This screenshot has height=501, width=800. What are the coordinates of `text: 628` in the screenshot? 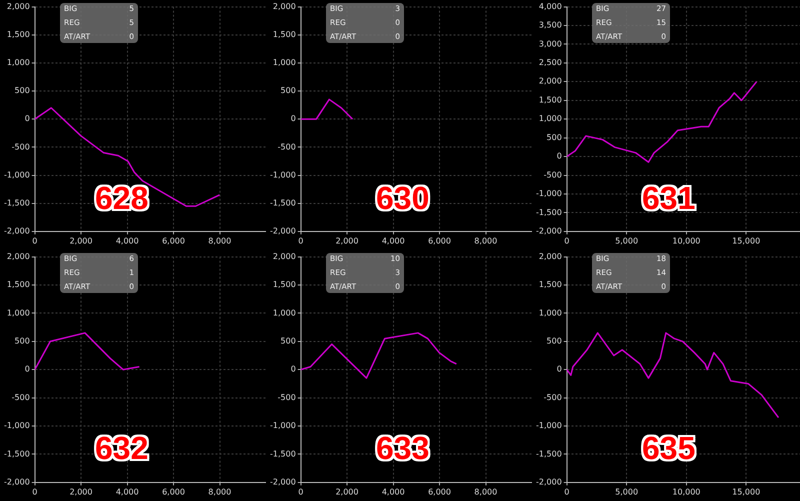 It's located at (121, 198).